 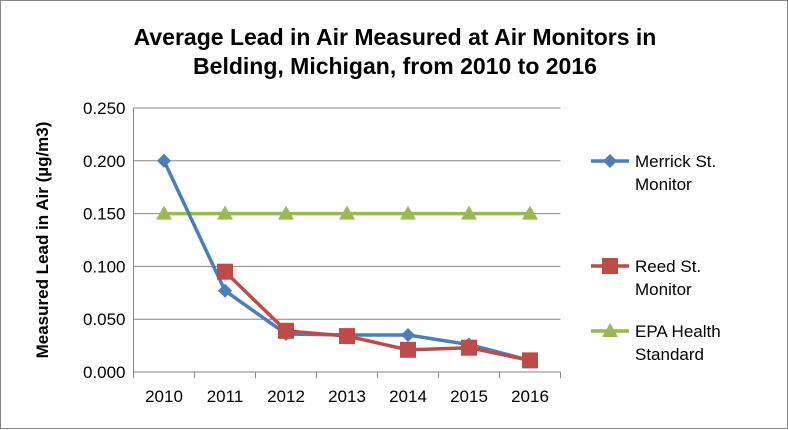 What do you see at coordinates (104, 372) in the screenshot?
I see `y-tick-label: 0.000` at bounding box center [104, 372].